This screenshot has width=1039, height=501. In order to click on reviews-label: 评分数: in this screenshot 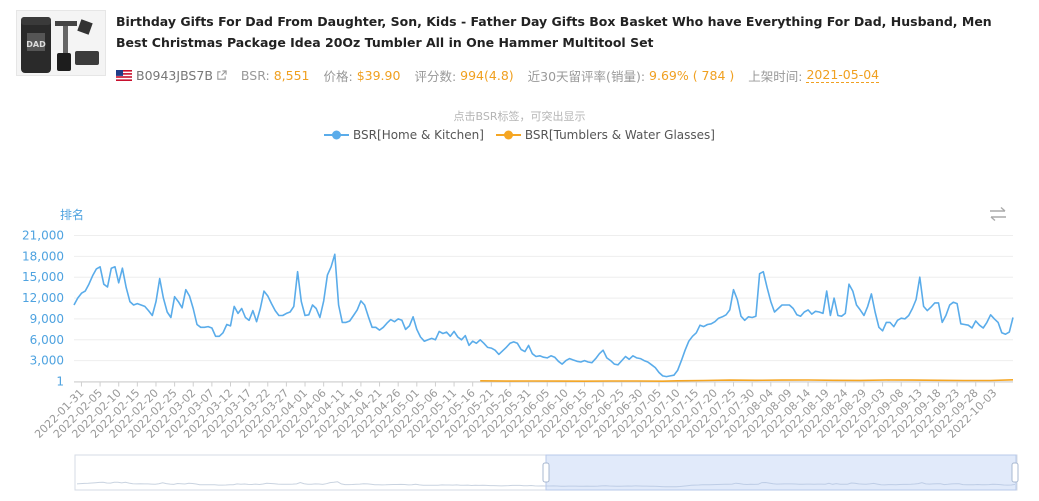, I will do `click(435, 76)`.